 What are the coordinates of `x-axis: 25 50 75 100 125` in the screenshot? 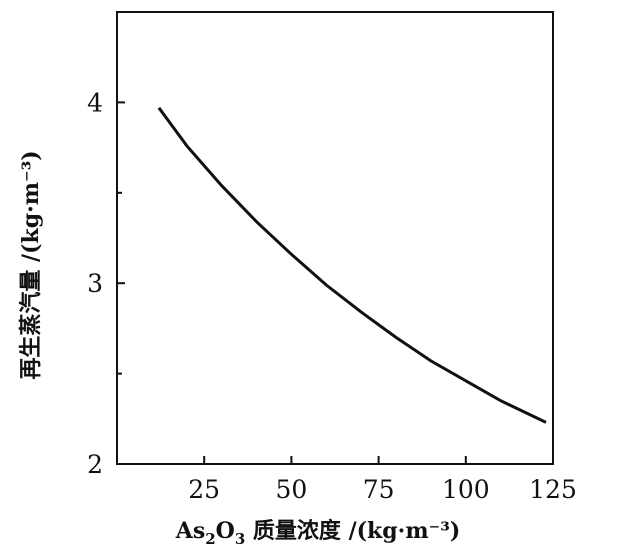 It's located at (382, 480).